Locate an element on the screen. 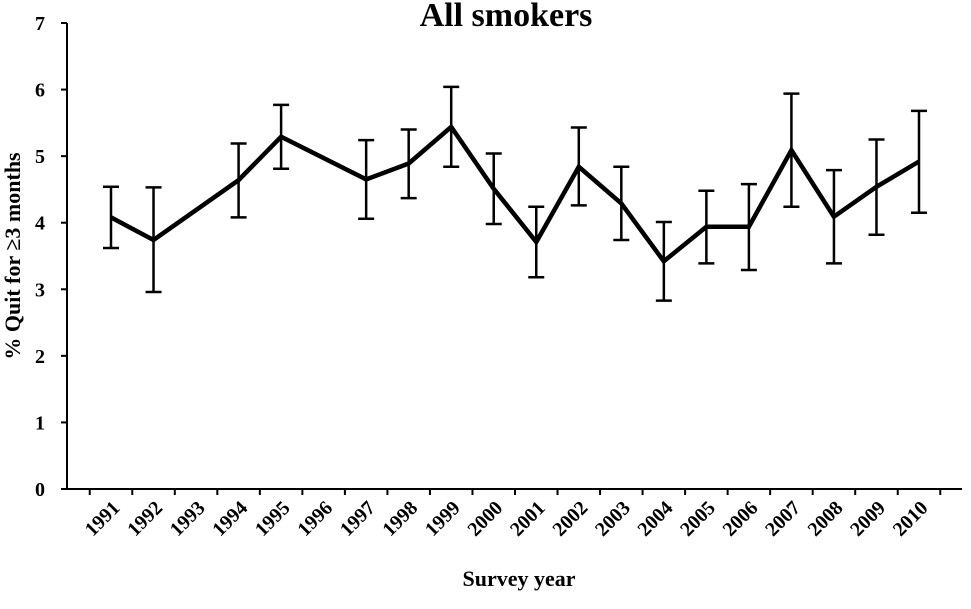  x-tick-label: 1991 is located at coordinates (103, 519).